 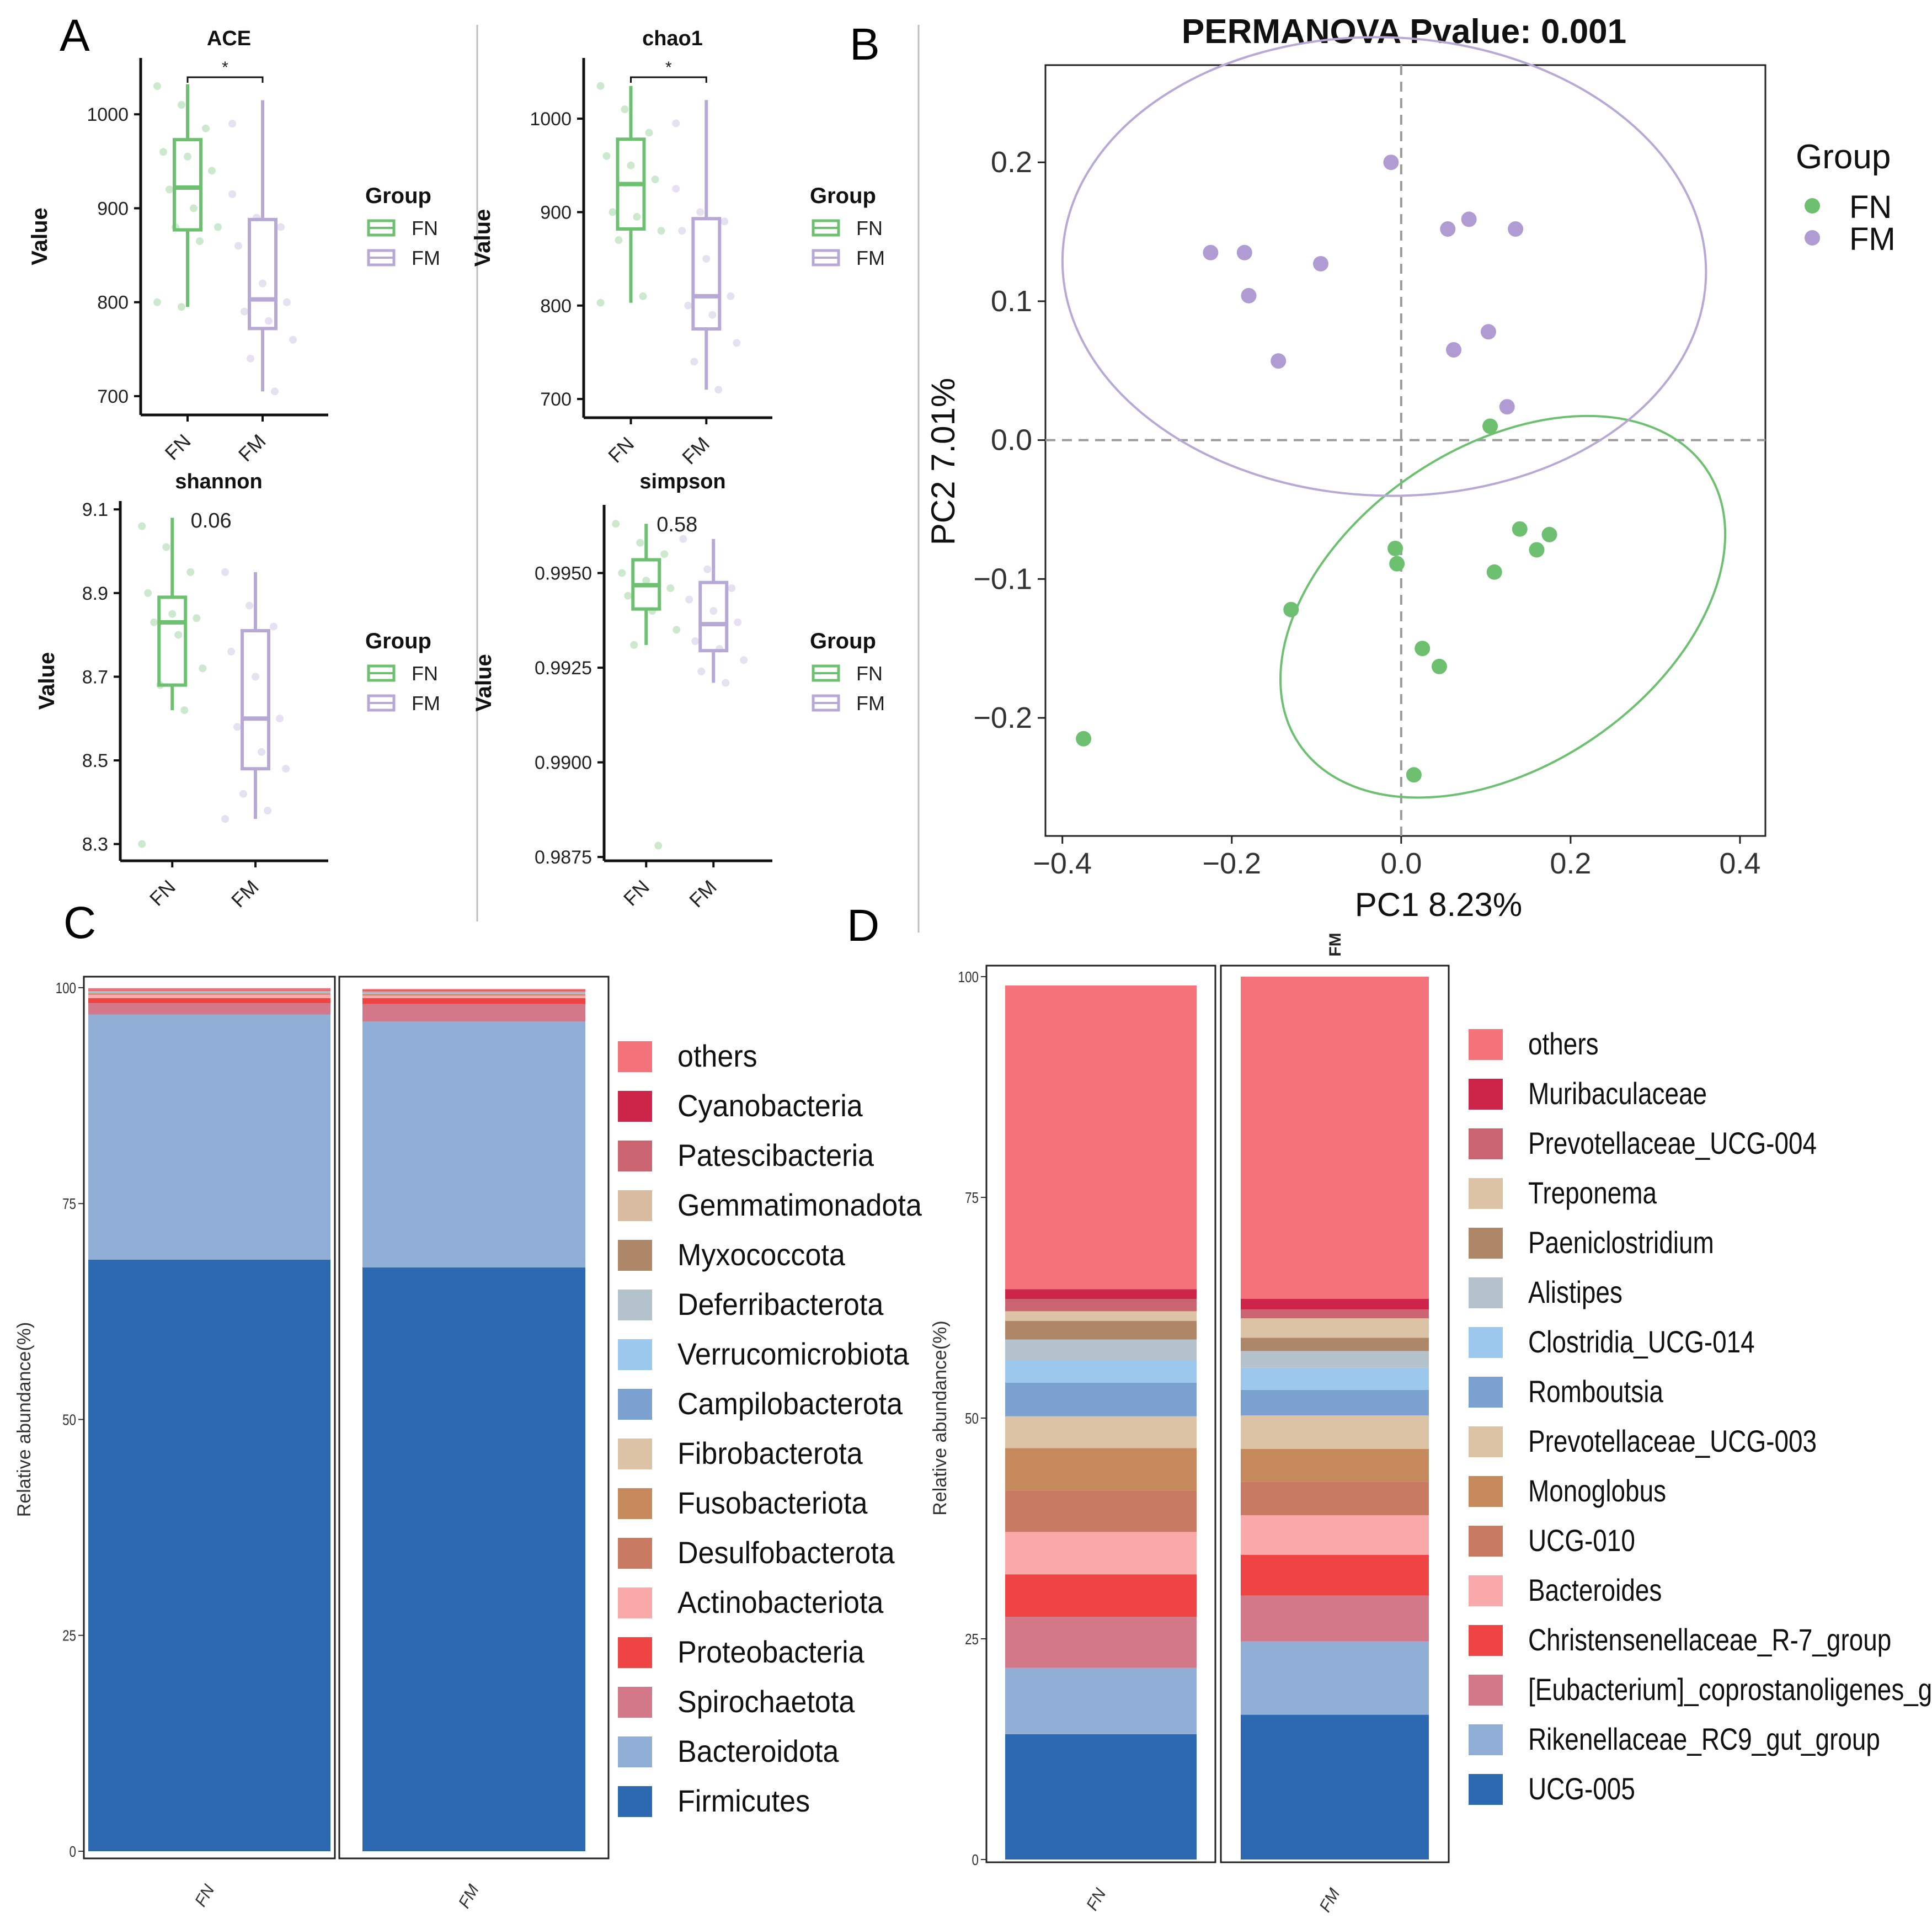 I want to click on legend-label: Bacteroides, so click(x=1595, y=1590).